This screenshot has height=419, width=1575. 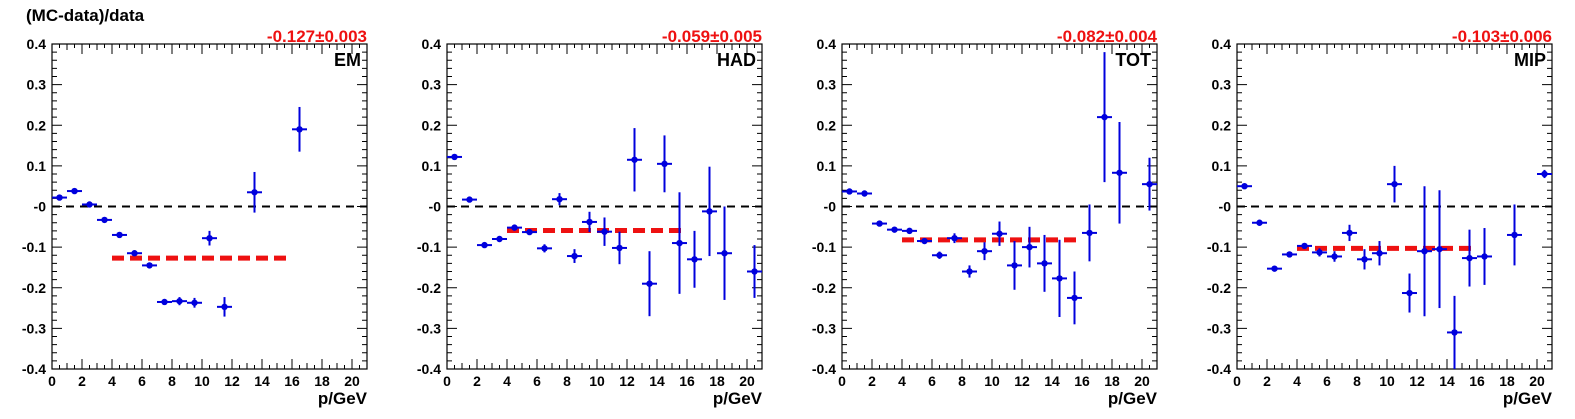 What do you see at coordinates (85, 15) in the screenshot?
I see `figure-title: (MC-data)/data` at bounding box center [85, 15].